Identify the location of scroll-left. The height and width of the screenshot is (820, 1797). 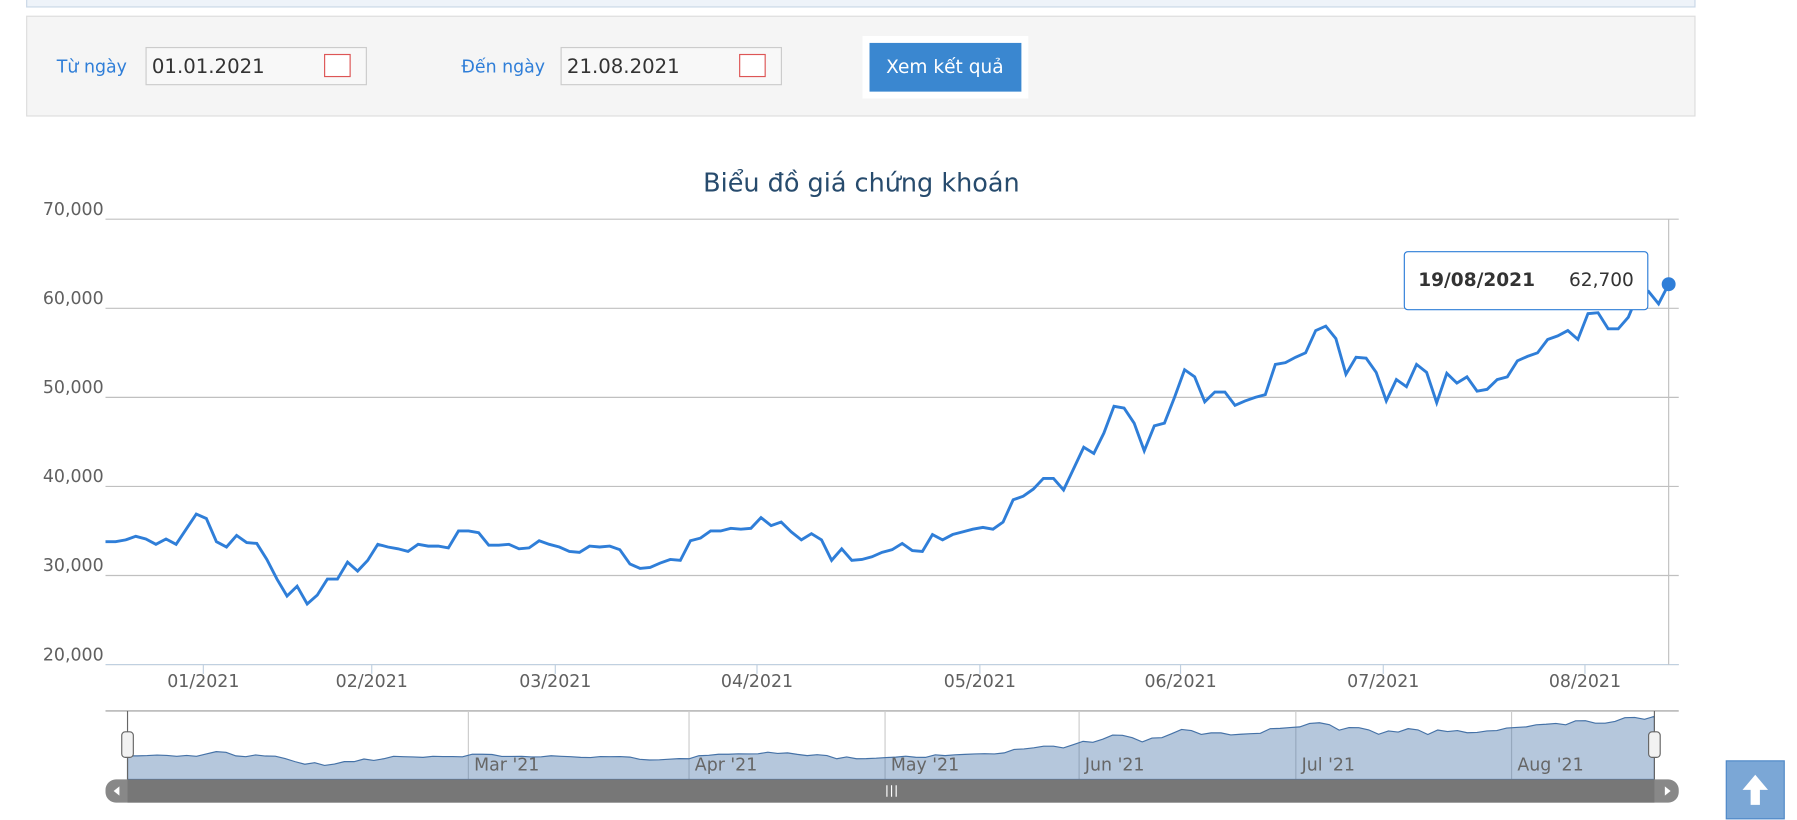
(116, 791).